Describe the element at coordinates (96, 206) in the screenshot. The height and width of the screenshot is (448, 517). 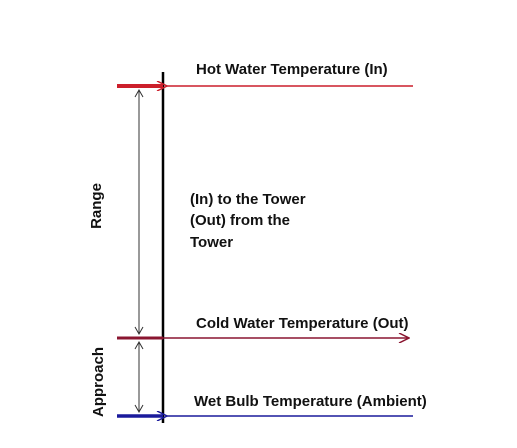
I see `range-label: Range` at that location.